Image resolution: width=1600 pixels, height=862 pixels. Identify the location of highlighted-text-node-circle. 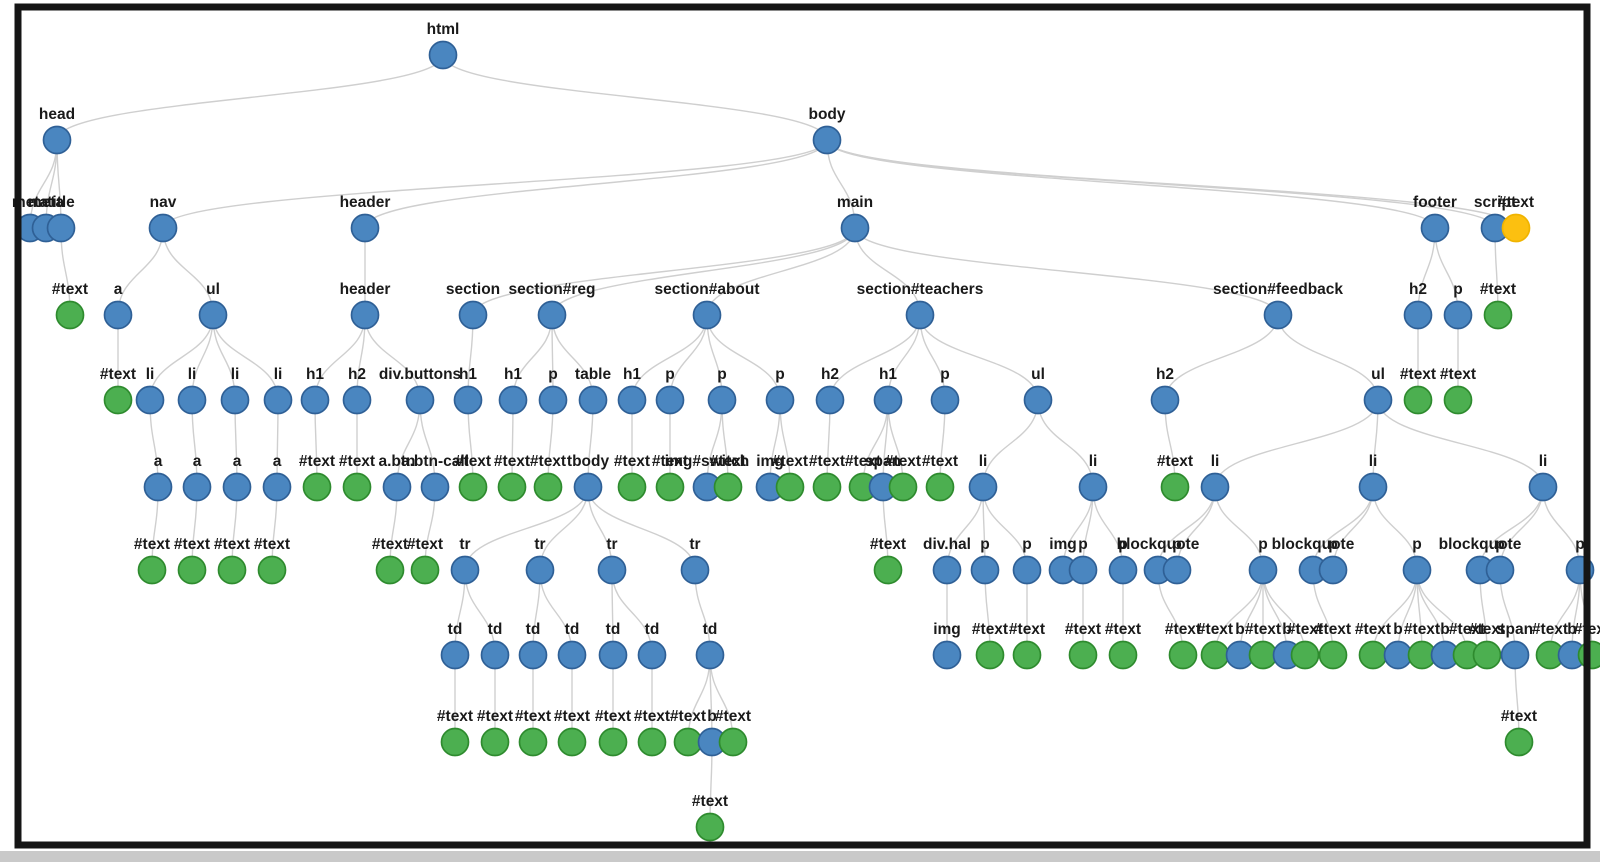
(1516, 228).